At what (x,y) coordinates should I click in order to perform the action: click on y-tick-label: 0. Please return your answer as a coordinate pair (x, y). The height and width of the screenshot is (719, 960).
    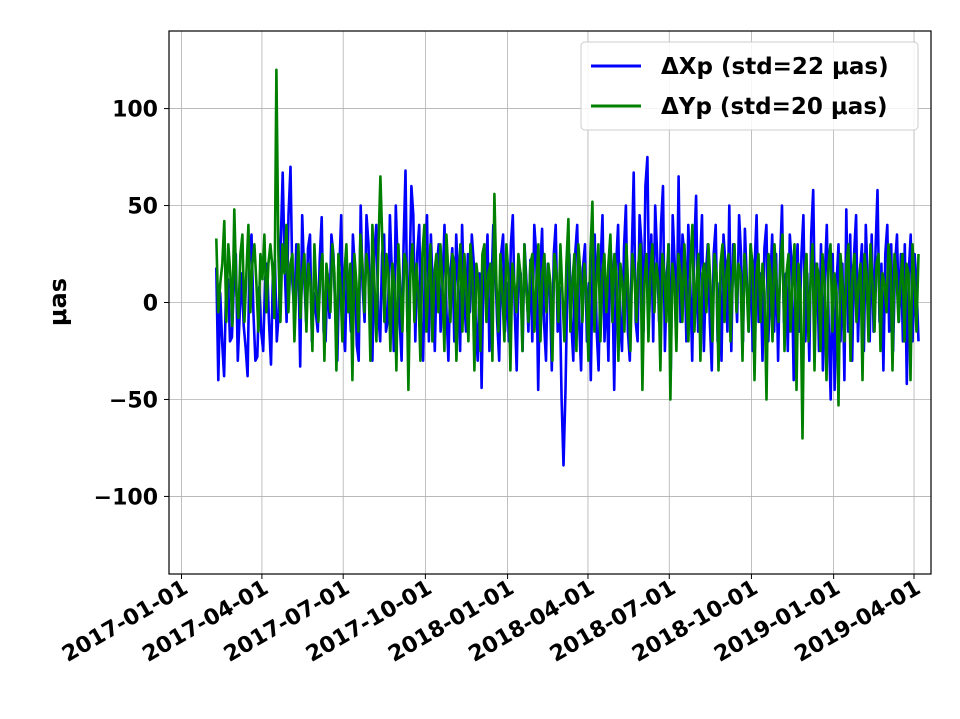
    Looking at the image, I should click on (150, 304).